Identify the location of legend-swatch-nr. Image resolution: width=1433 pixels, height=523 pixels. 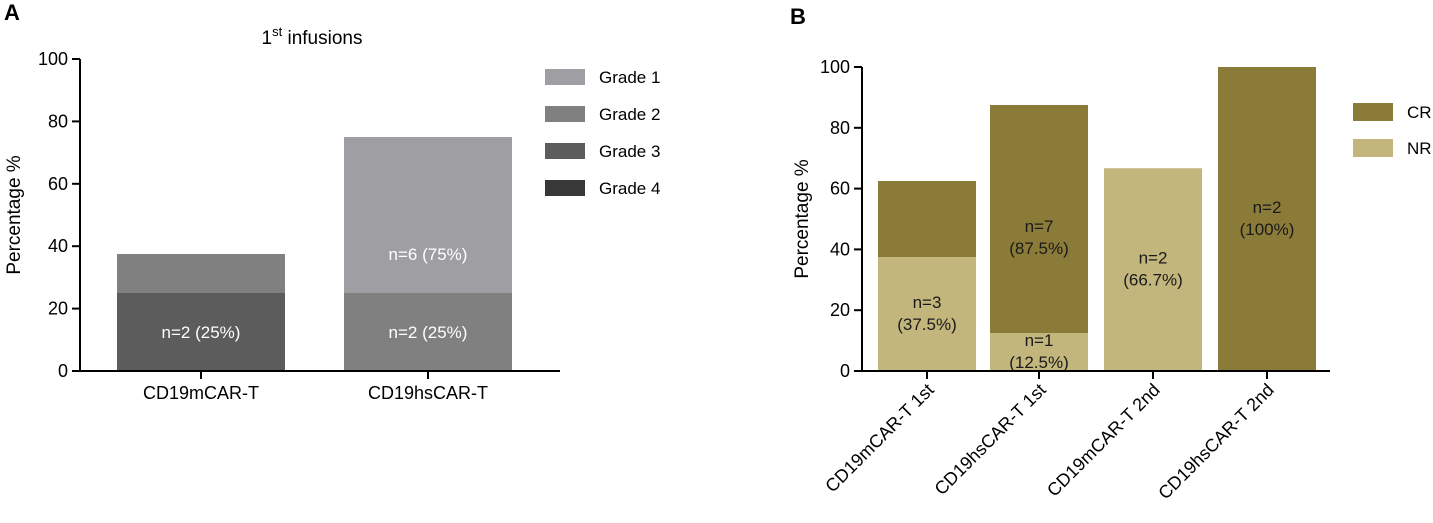
(1373, 148).